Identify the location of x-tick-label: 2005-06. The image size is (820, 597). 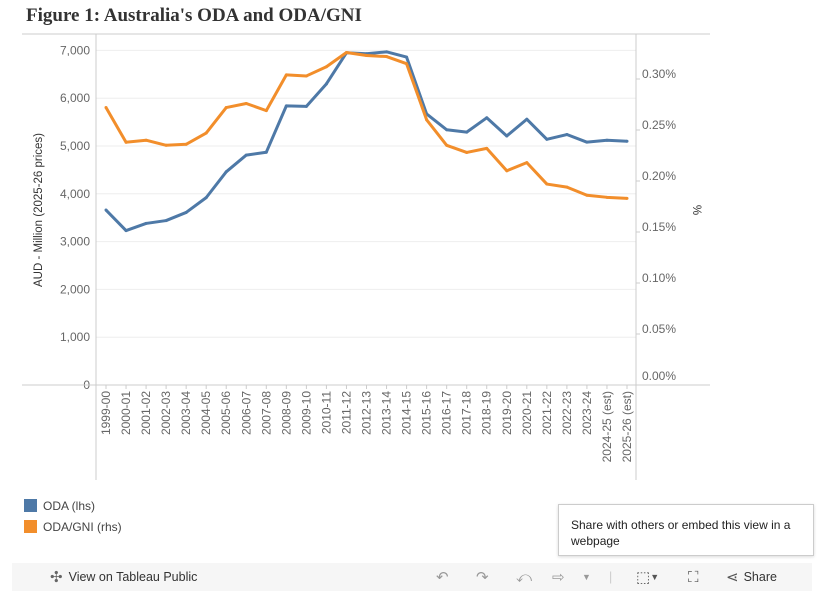
(226, 413).